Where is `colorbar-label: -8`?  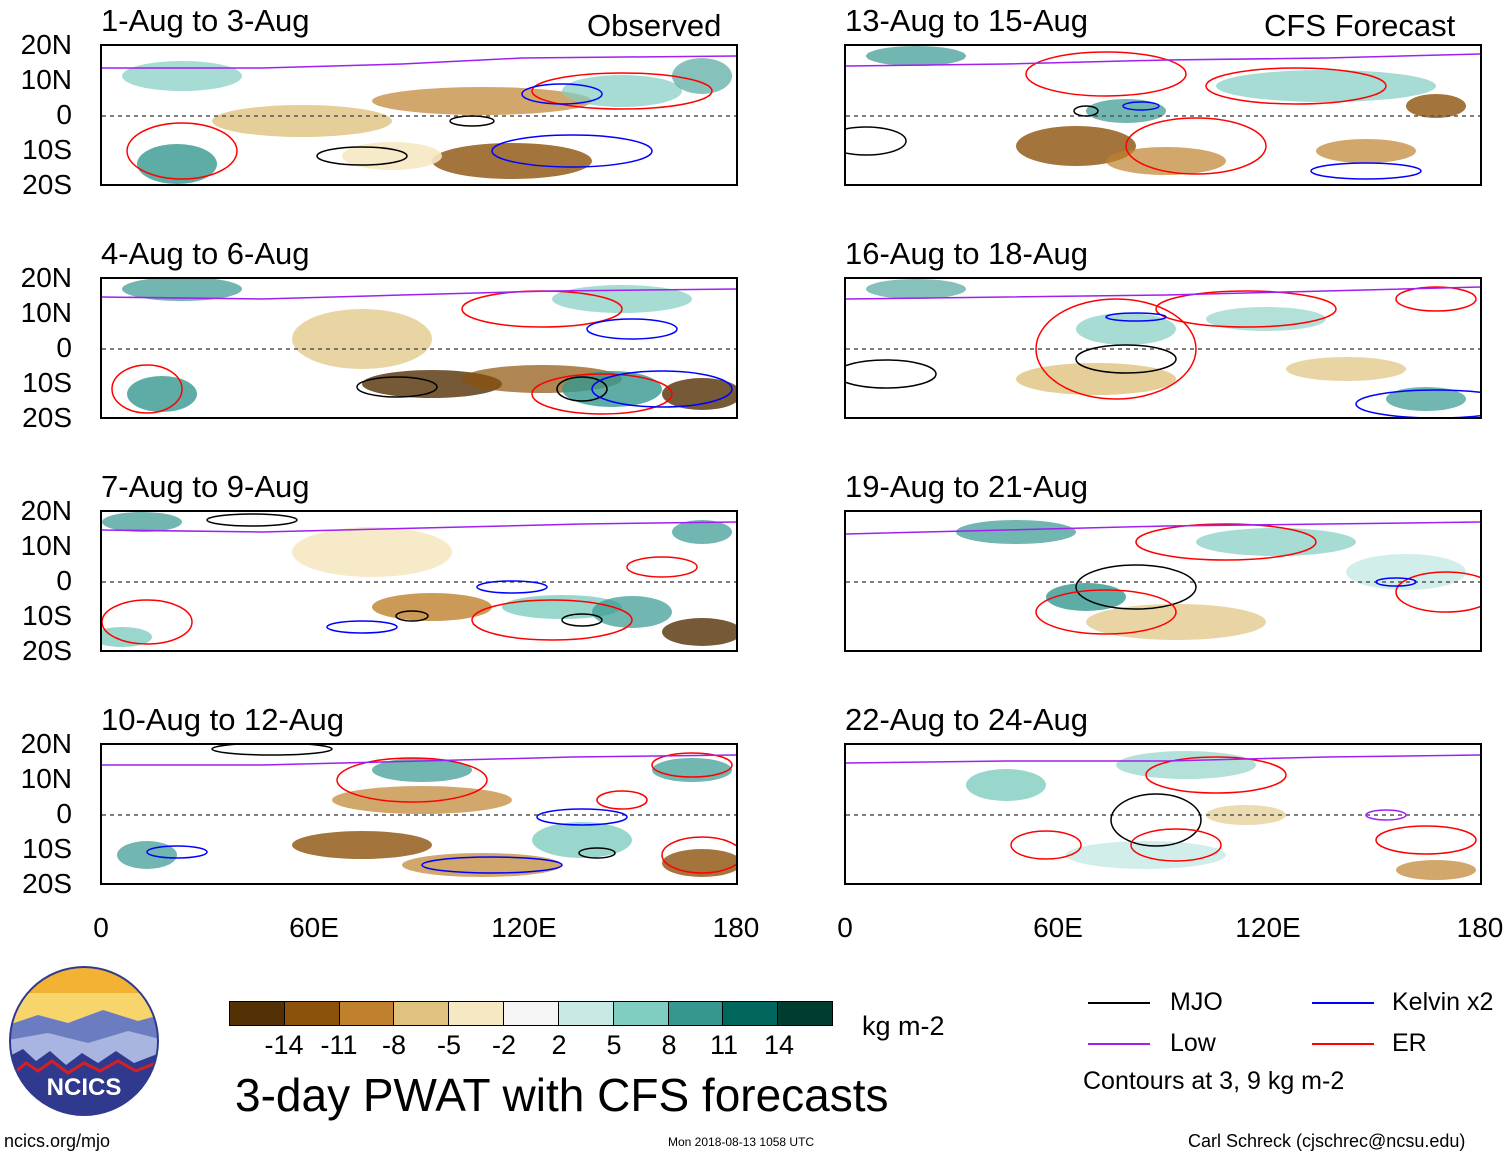 colorbar-label: -8 is located at coordinates (393, 1045).